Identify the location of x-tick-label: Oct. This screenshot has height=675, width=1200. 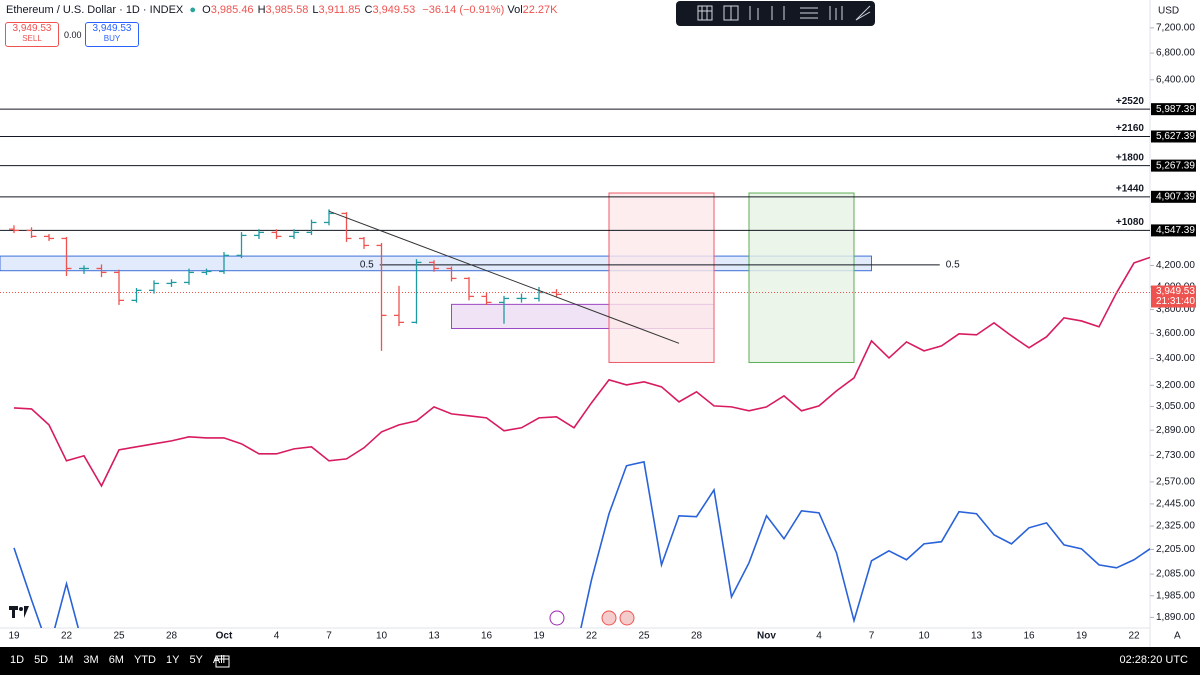
(224, 636).